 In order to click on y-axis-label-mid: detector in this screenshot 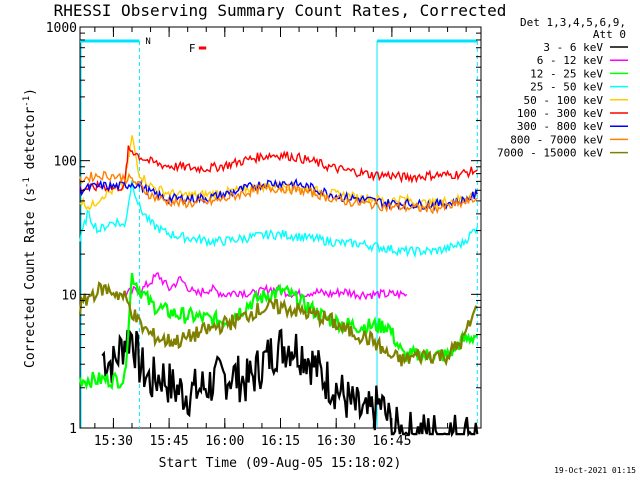, I will do `click(30, 142)`.